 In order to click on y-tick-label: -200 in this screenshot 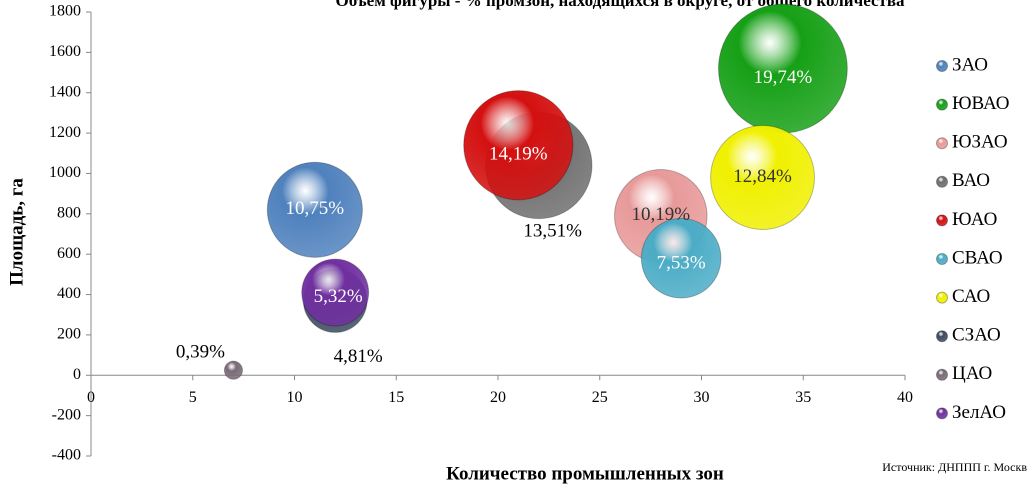, I will do `click(66, 414)`.